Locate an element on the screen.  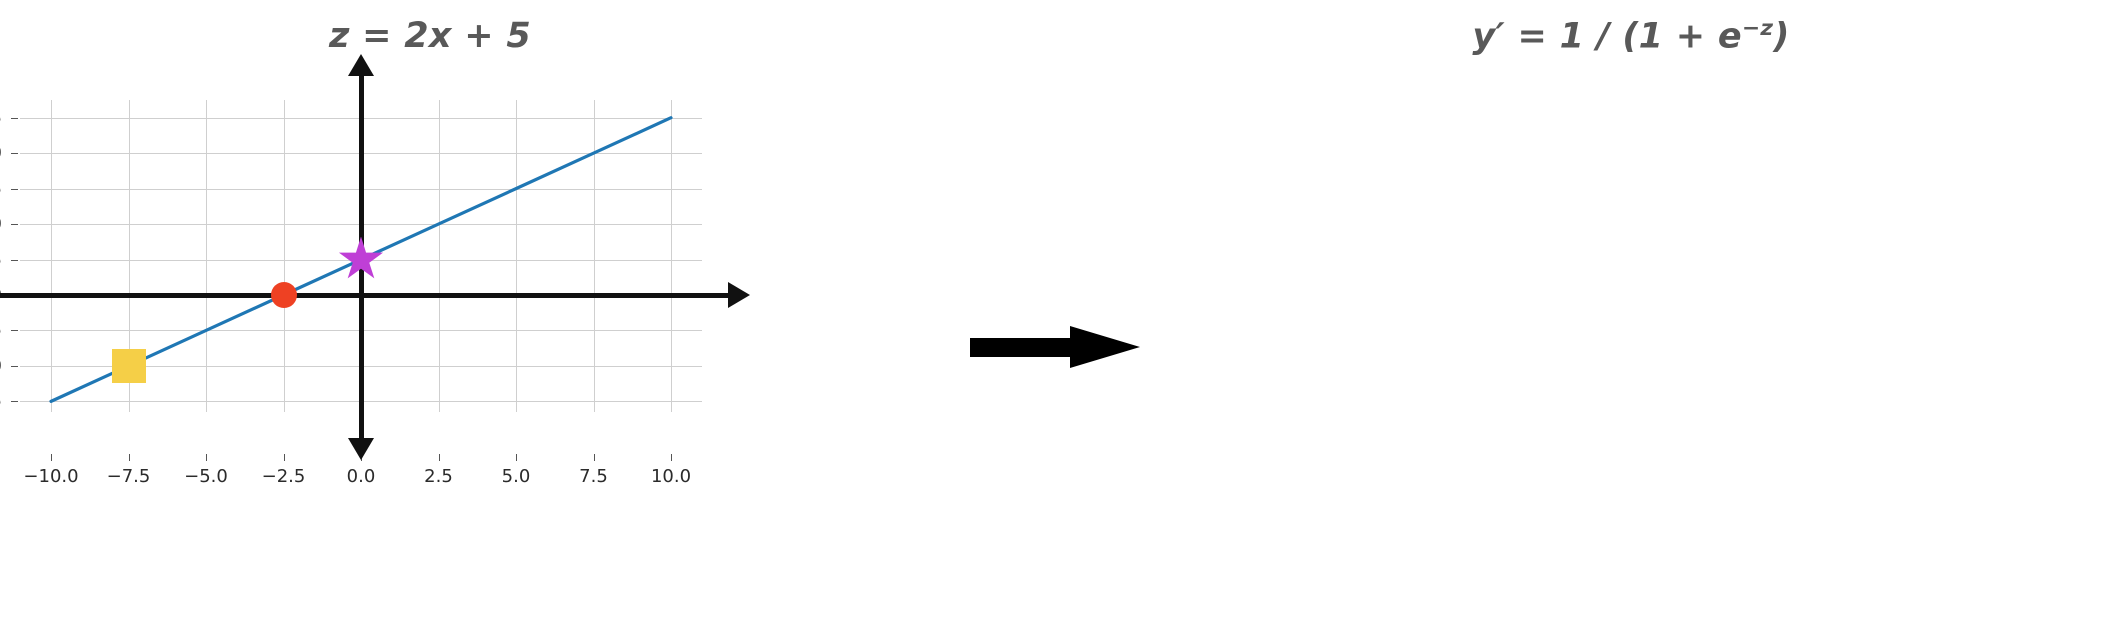
y-tick-label: −15 is located at coordinates (1, 401).